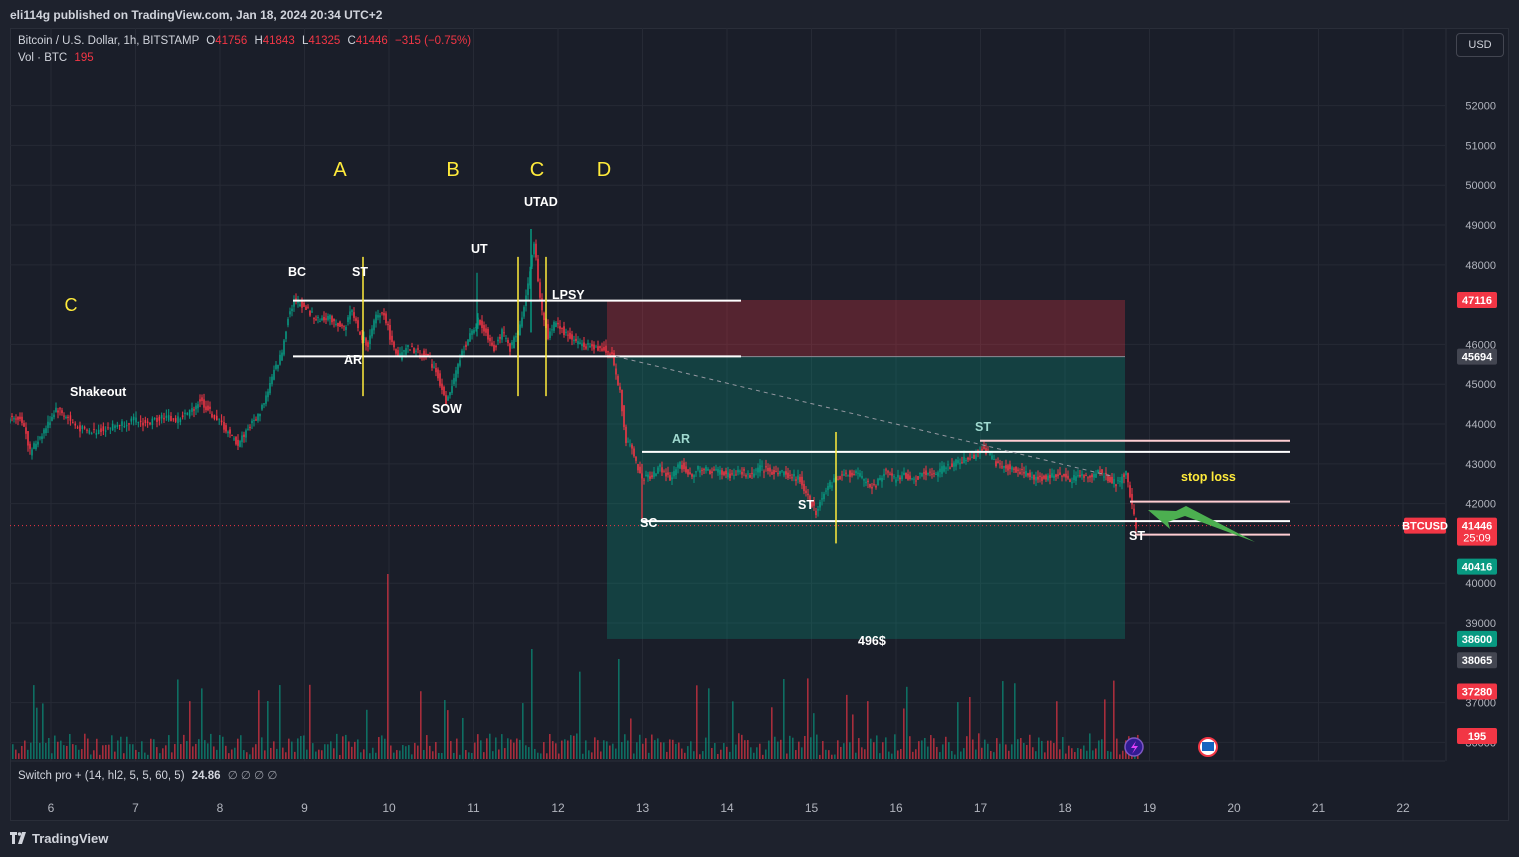  I want to click on volume-label: Vol · BTC, so click(43, 58).